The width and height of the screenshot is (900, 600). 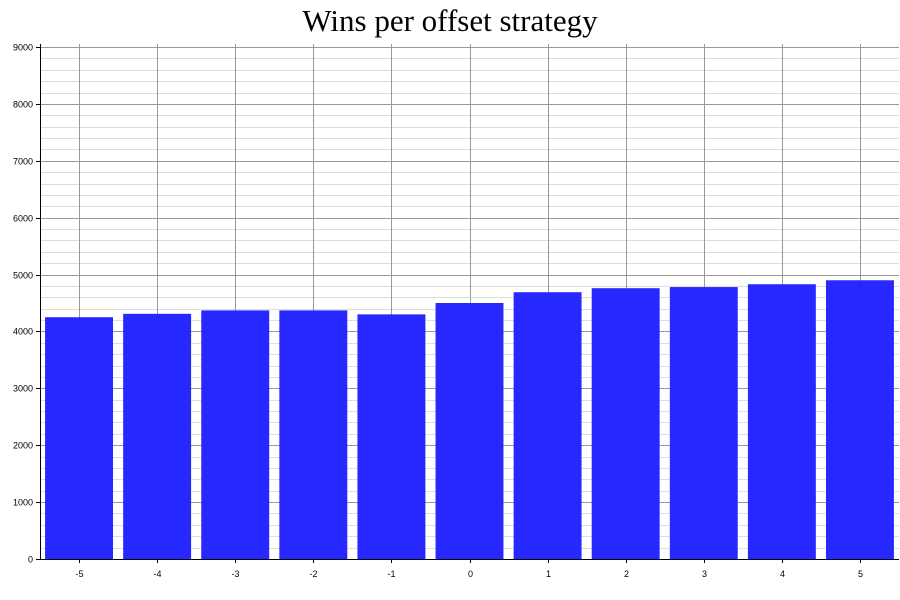 I want to click on y-tick-label: 7000, so click(x=23, y=162).